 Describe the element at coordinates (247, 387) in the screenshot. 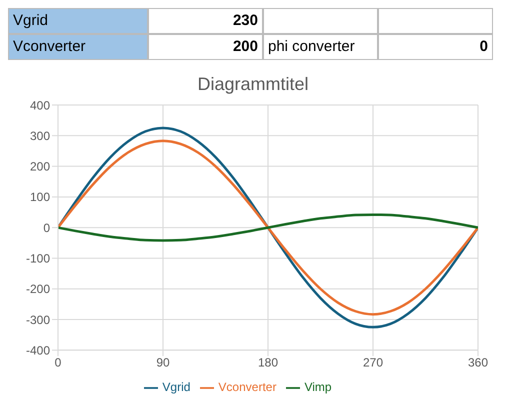

I see `legend-label: Vconverter` at that location.